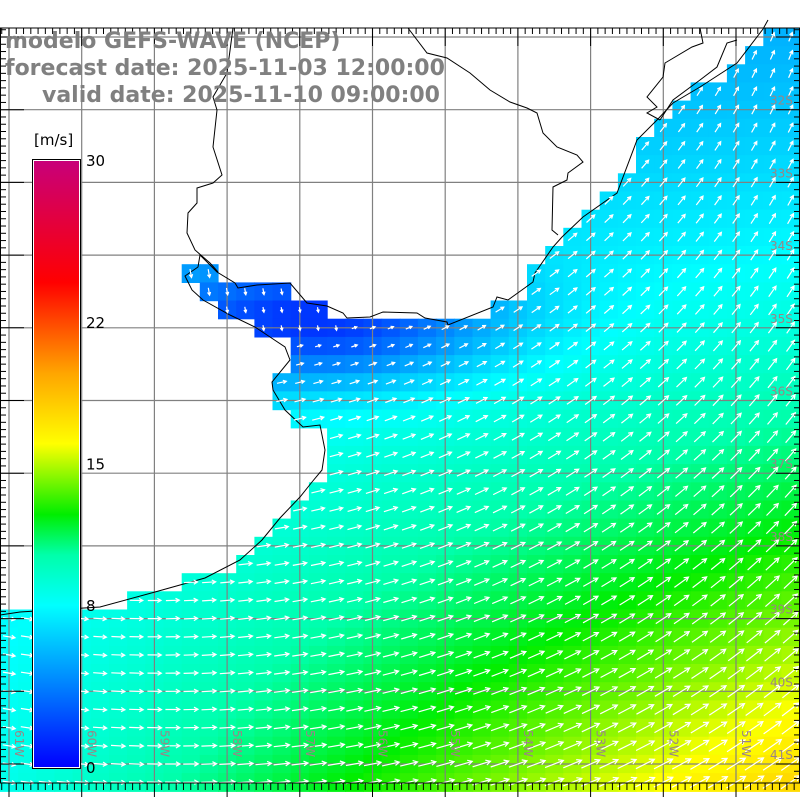 The image size is (800, 800). Describe the element at coordinates (781, 428) in the screenshot. I see `latitude-labels: 32S 33S 34S 35S 36S 37S 38S 39S 40S 41S` at that location.